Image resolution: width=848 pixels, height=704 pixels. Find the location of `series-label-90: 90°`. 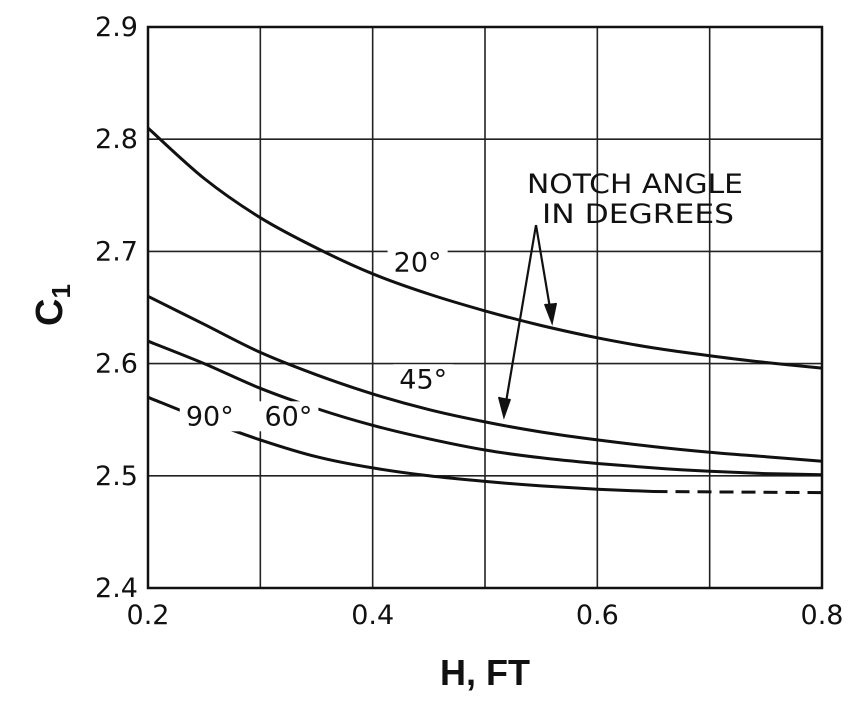

series-label-90: 90° is located at coordinates (210, 416).